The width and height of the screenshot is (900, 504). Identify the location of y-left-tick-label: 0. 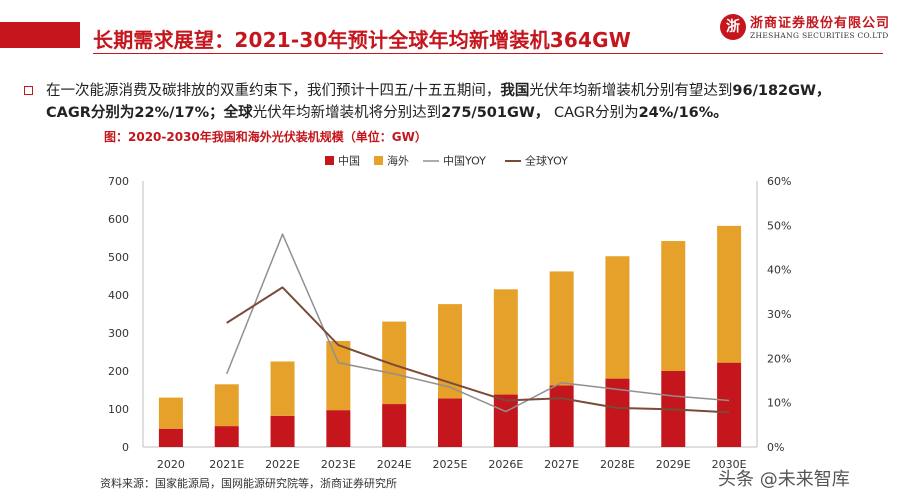
(125, 447).